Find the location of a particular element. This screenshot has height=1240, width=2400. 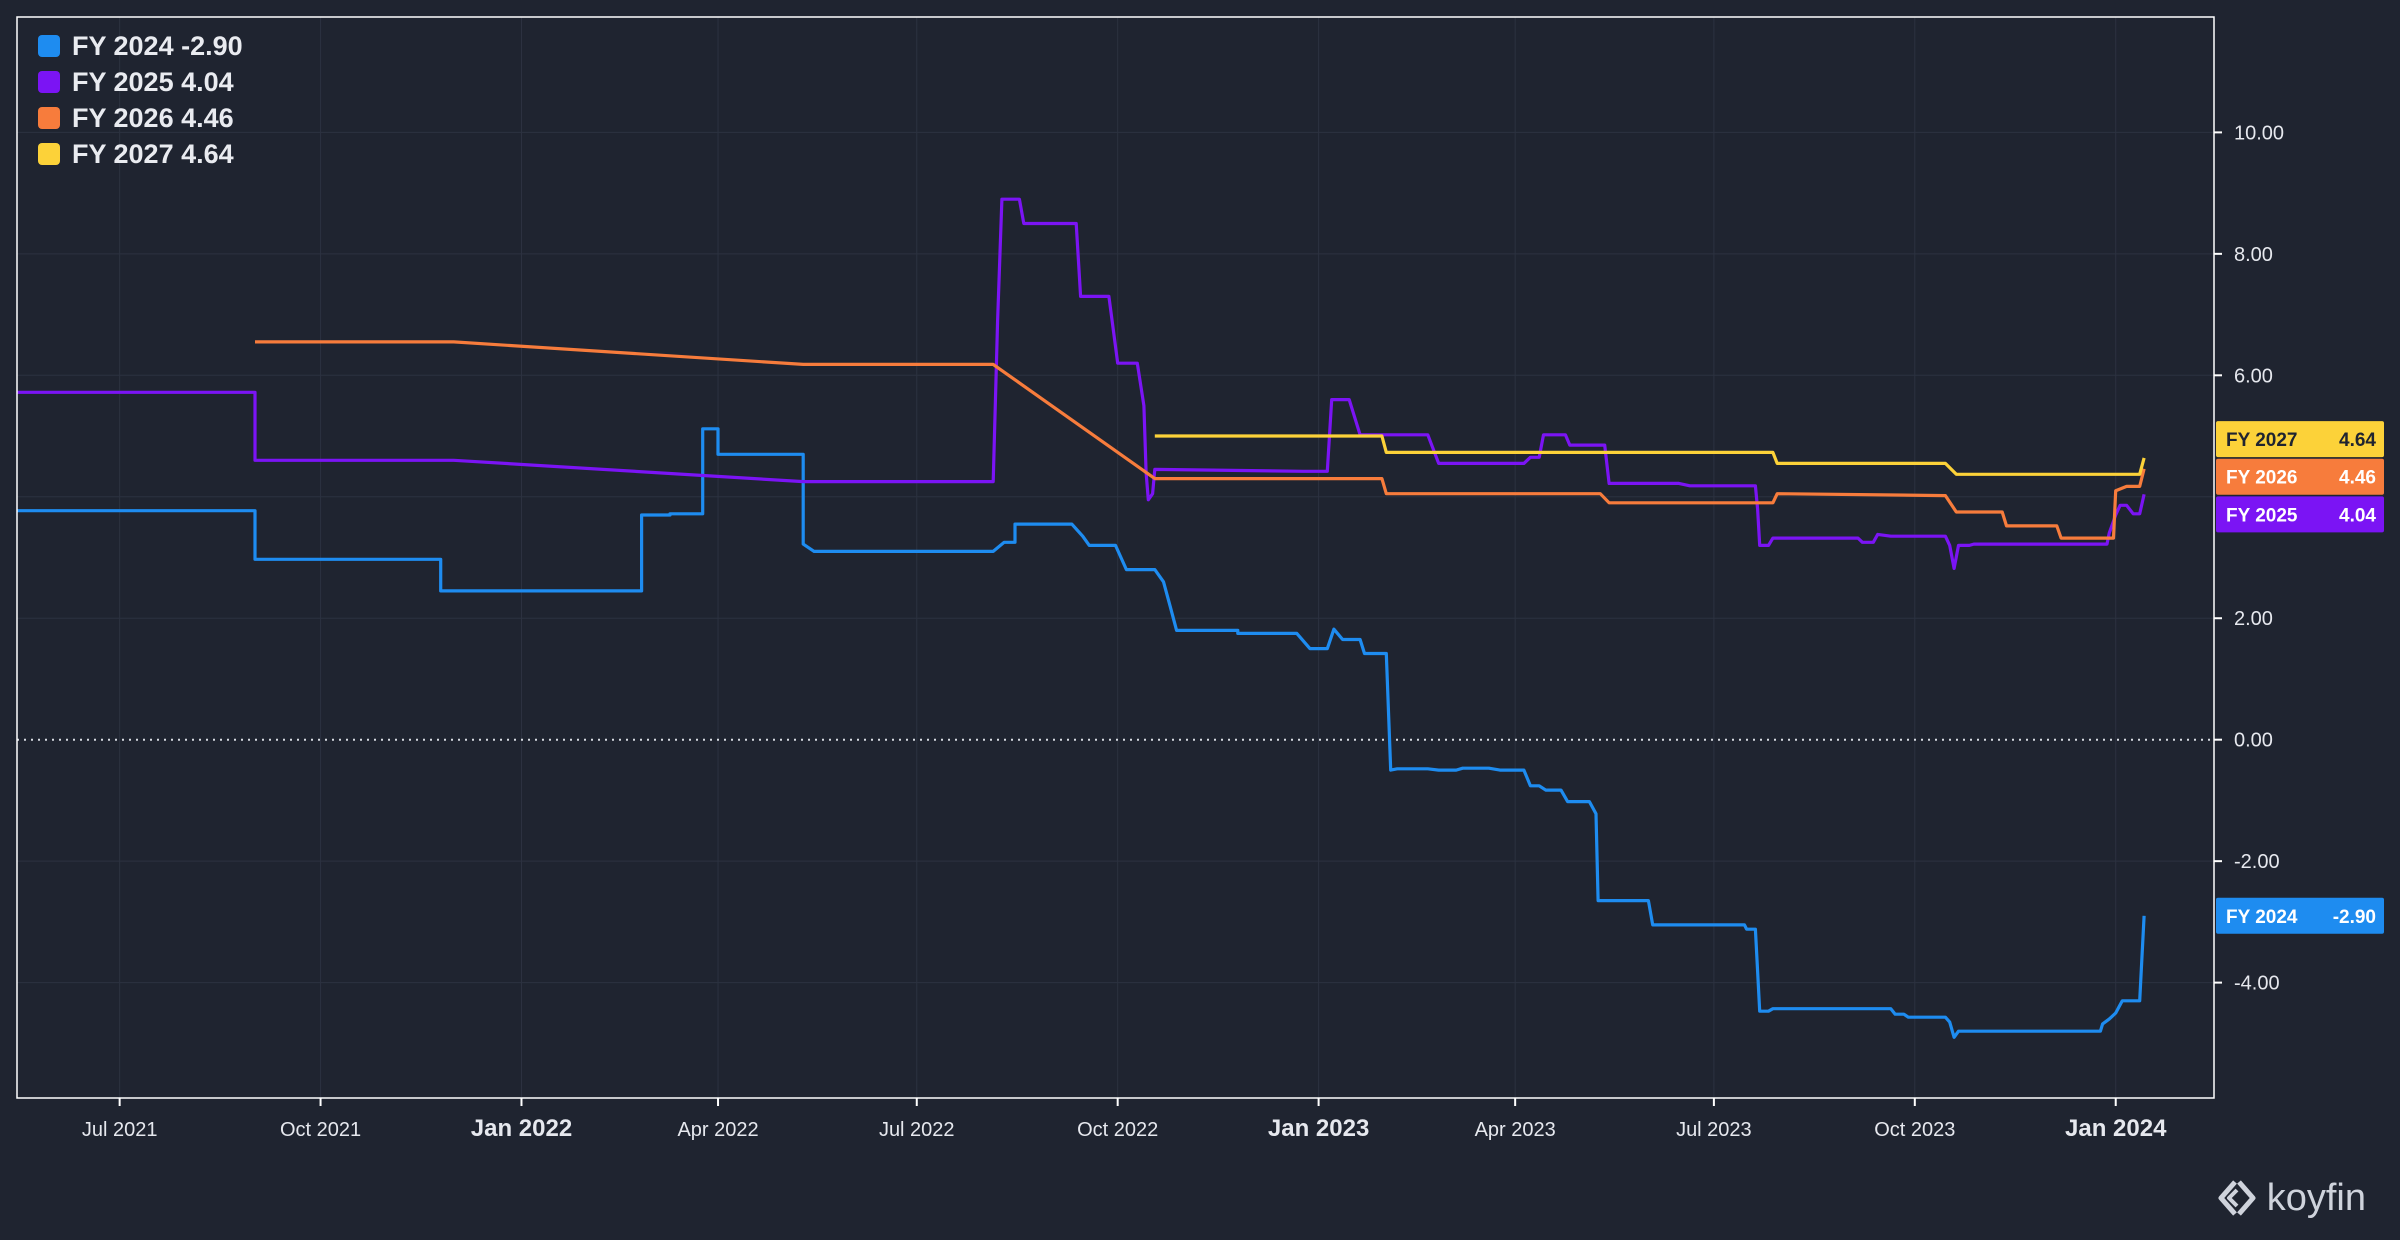

koyfin-logo-icon is located at coordinates (2237, 1198).